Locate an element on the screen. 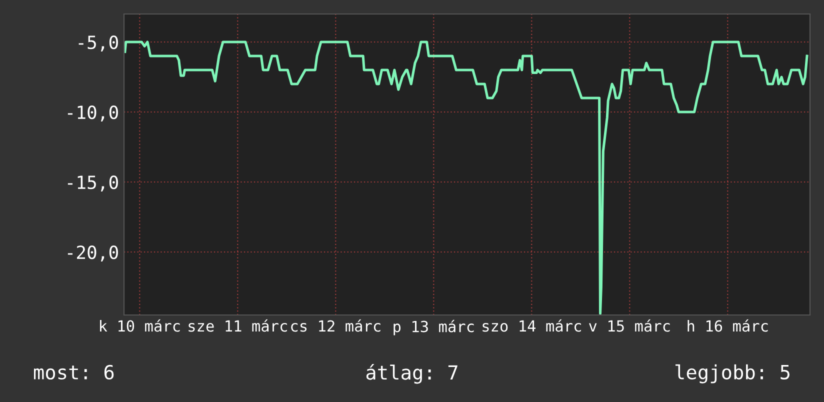 The width and height of the screenshot is (824, 402). x-tick-label: p 13 márc is located at coordinates (434, 328).